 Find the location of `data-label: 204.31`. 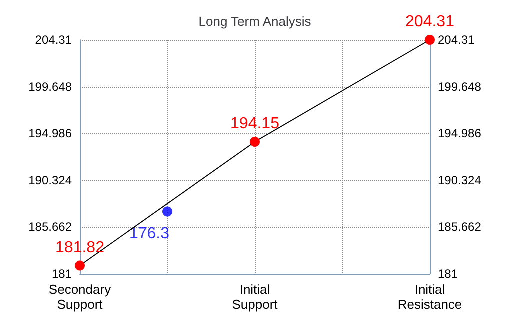

data-label: 204.31 is located at coordinates (430, 22).